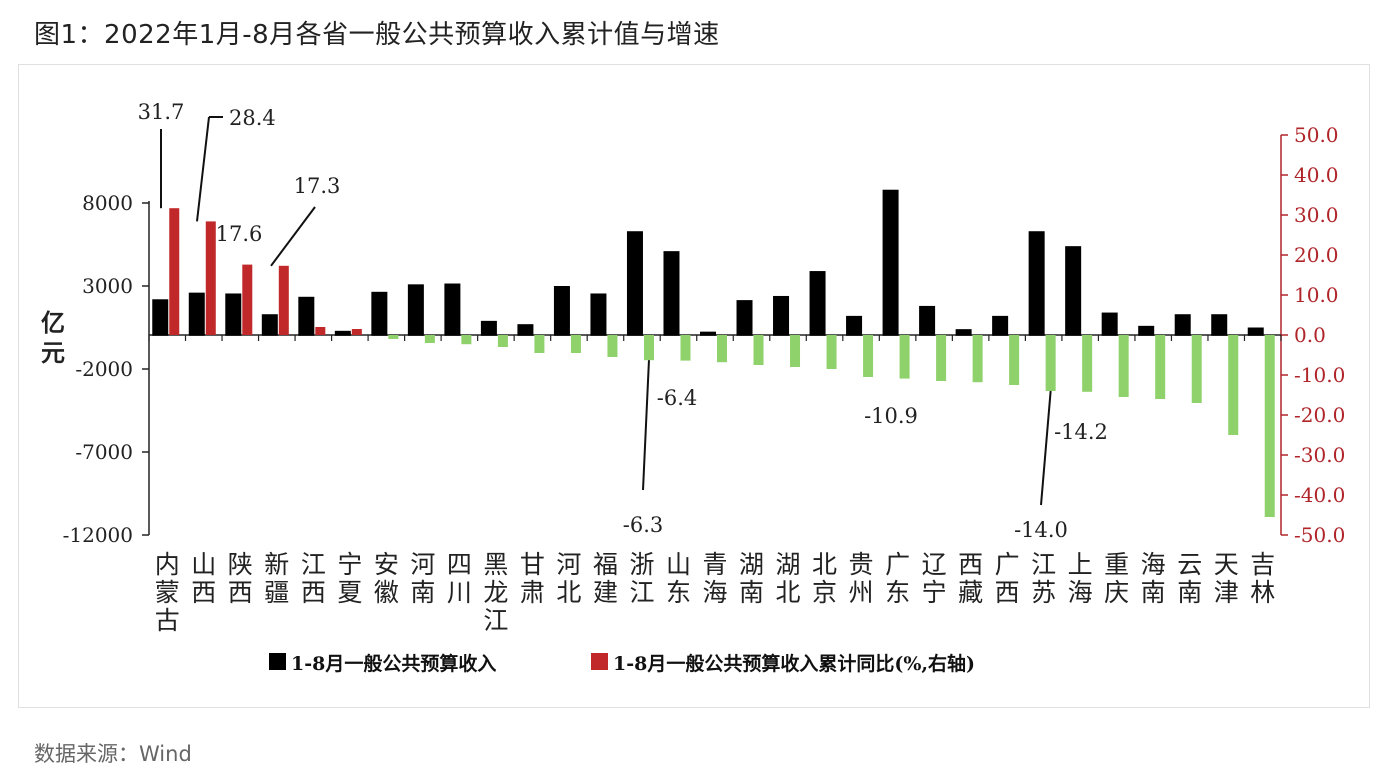  I want to click on data-label: -14.0, so click(1041, 530).